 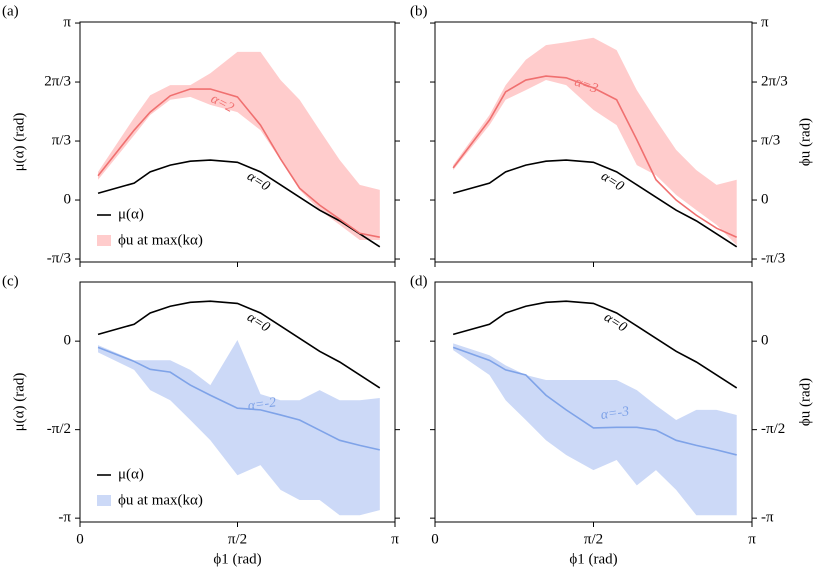 I want to click on panel-label: (d), so click(x=419, y=281).